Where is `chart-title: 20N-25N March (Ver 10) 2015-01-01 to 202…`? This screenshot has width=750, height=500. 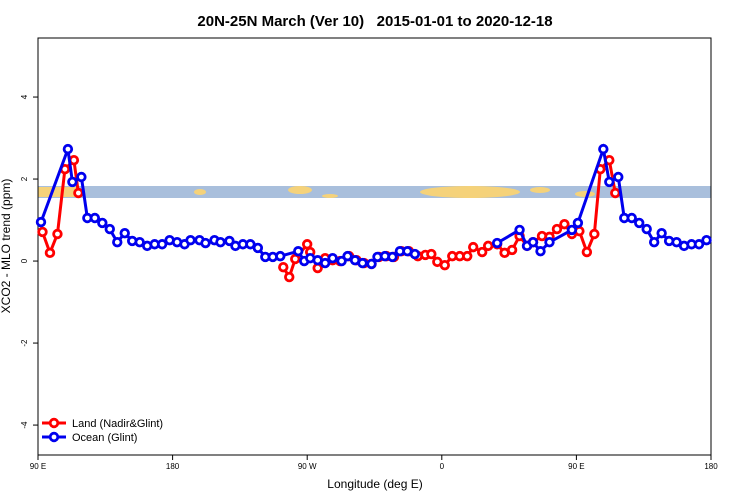
chart-title: 20N-25N March (Ver 10) 2015-01-01 to 202… is located at coordinates (374, 21).